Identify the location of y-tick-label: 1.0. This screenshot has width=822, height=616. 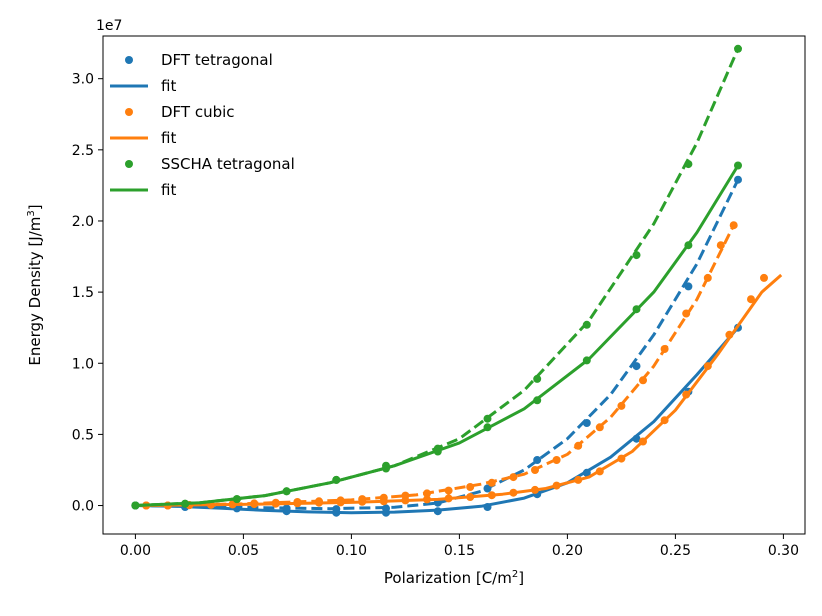
(83, 364).